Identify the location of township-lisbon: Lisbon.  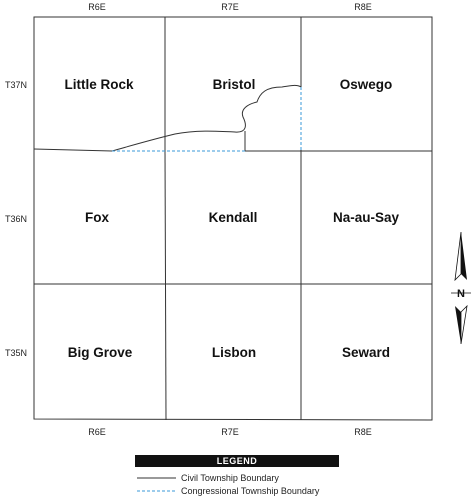
(234, 352).